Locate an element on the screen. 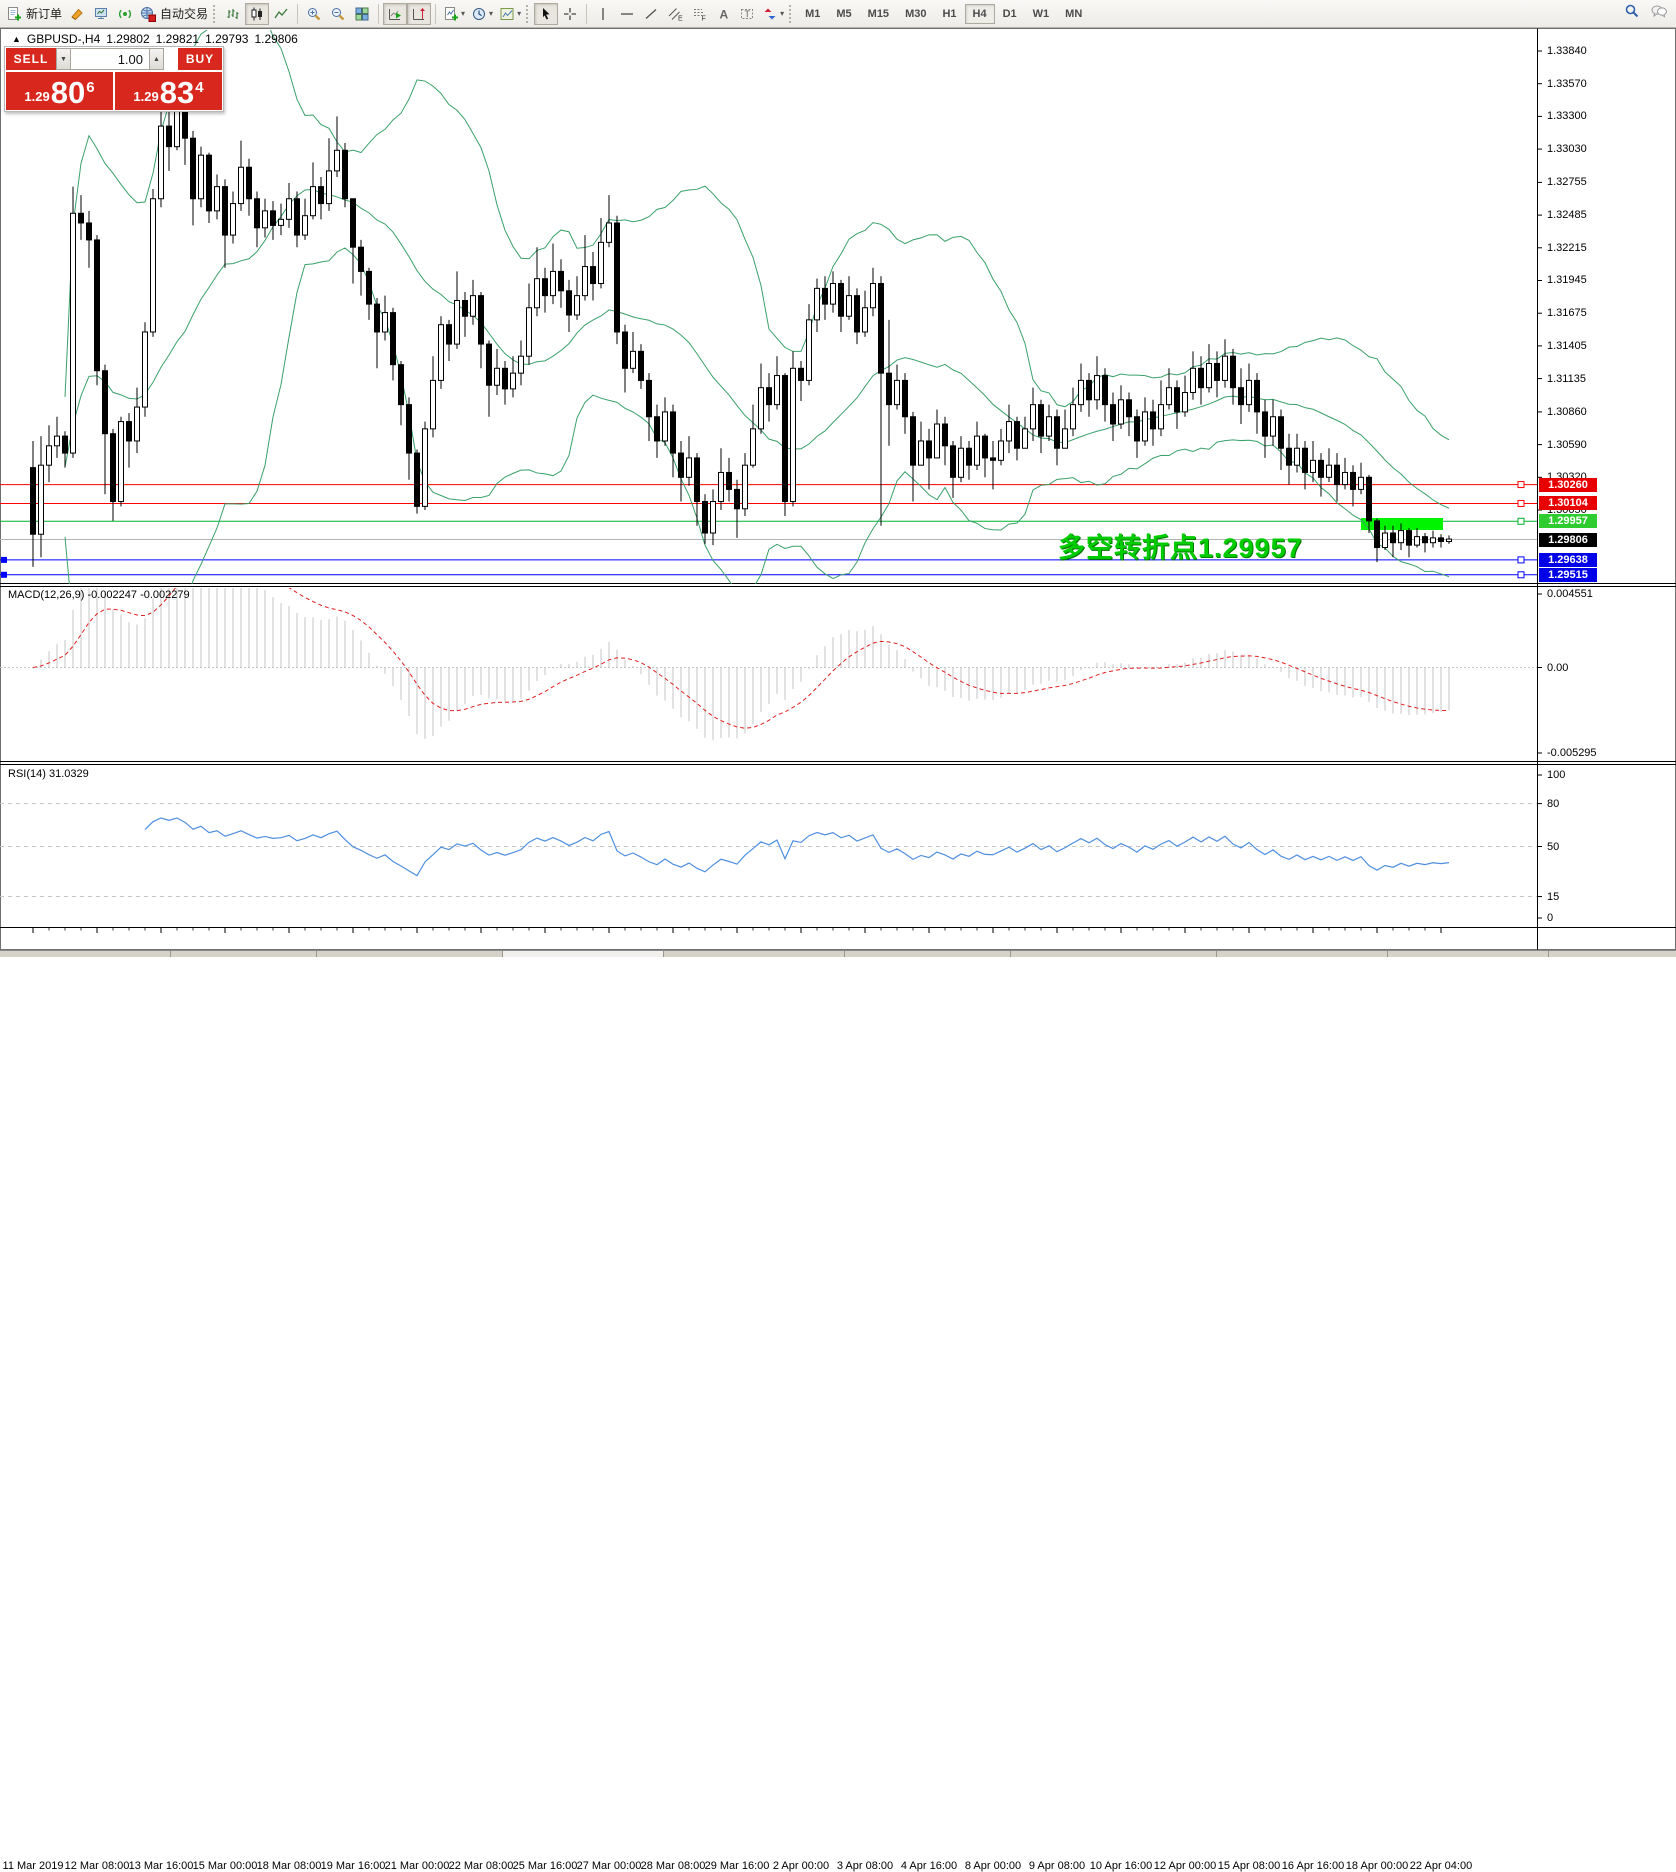 This screenshot has width=1676, height=1872. trendline-button is located at coordinates (651, 14).